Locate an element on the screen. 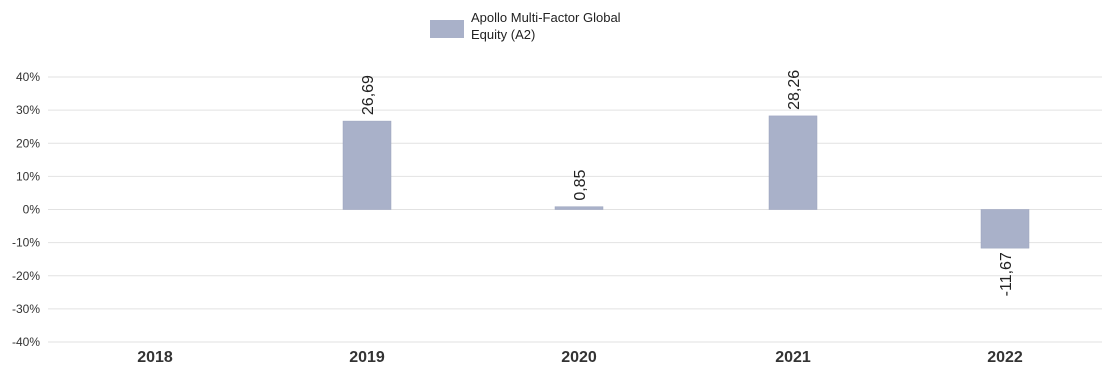 The width and height of the screenshot is (1102, 369). legend-swatch is located at coordinates (447, 29).